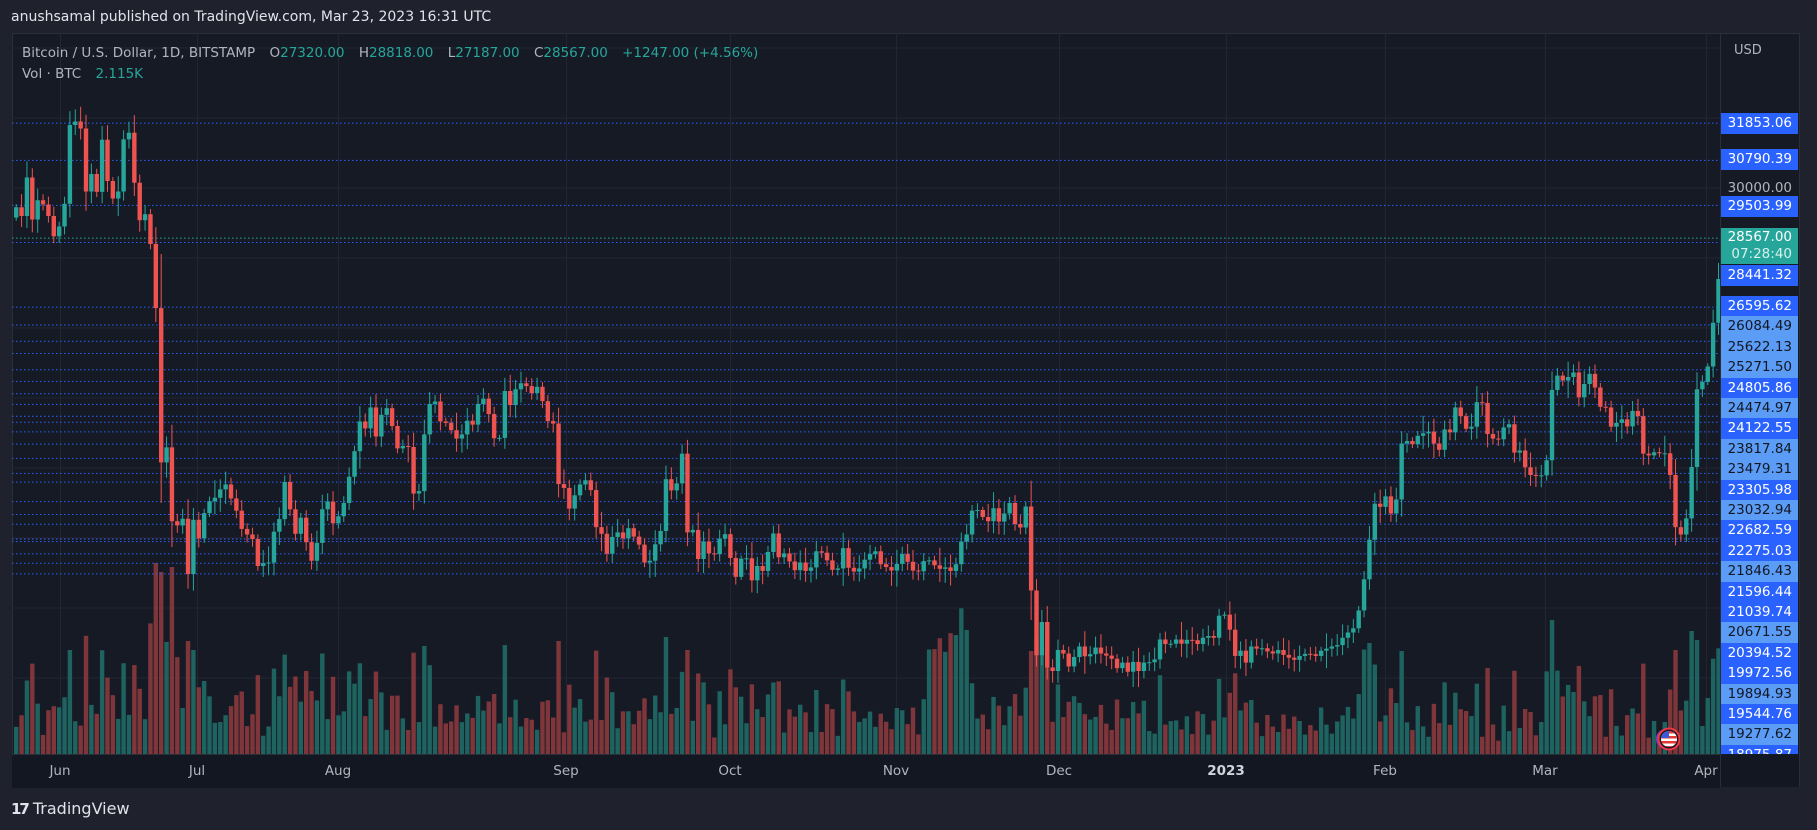  Describe the element at coordinates (20, 808) in the screenshot. I see `tradingview-logo-icon: 17` at that location.